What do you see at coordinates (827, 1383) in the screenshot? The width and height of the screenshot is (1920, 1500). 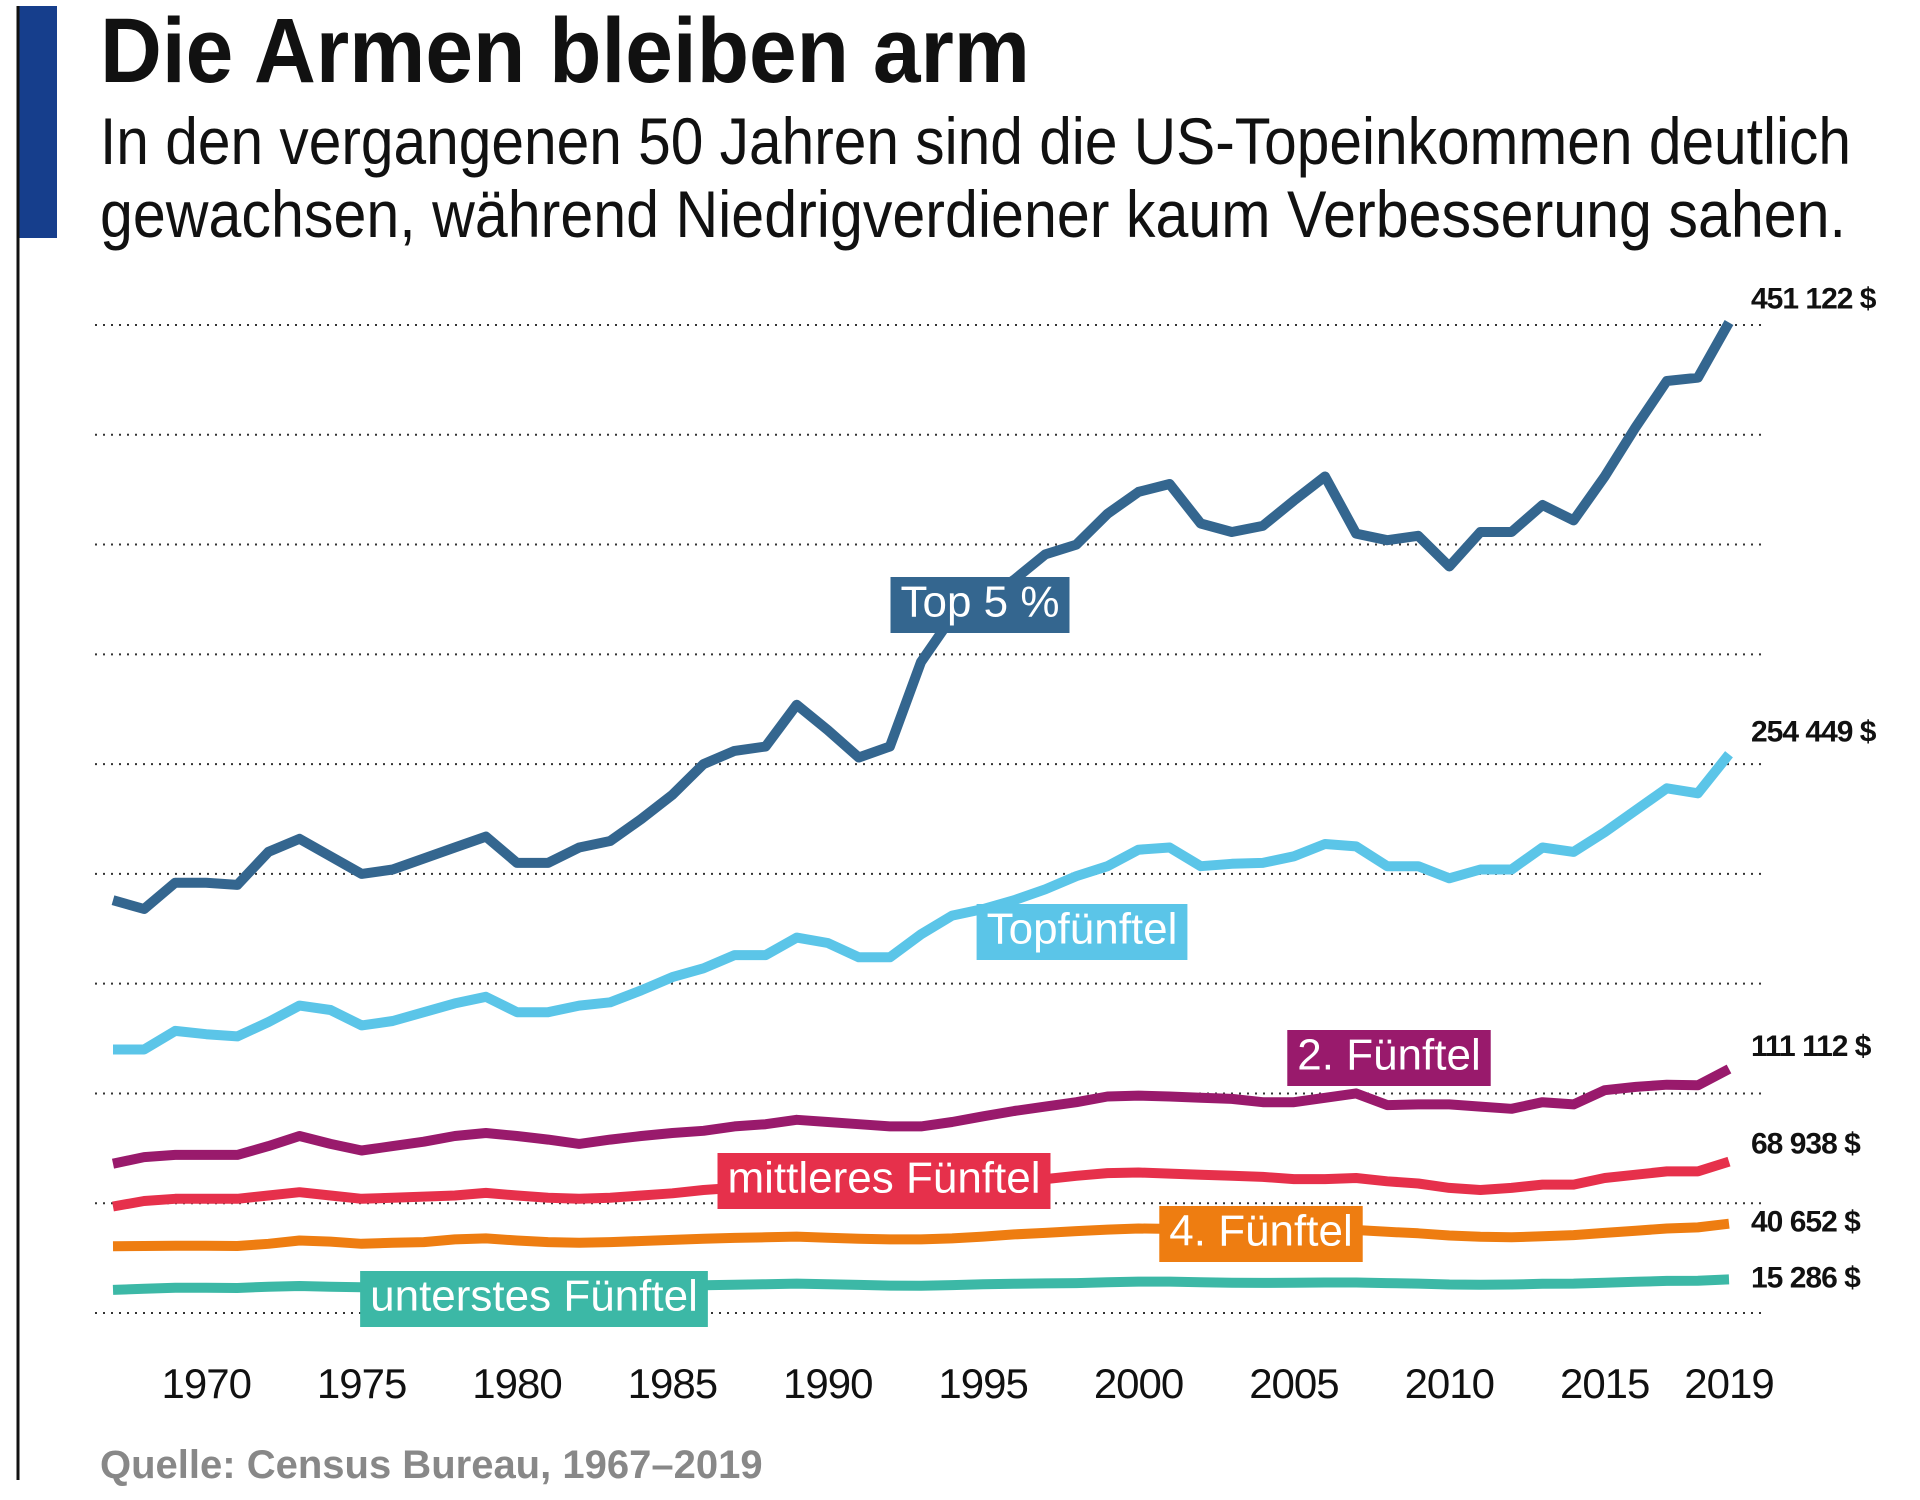 I see `x-tick-label: 1990` at bounding box center [827, 1383].